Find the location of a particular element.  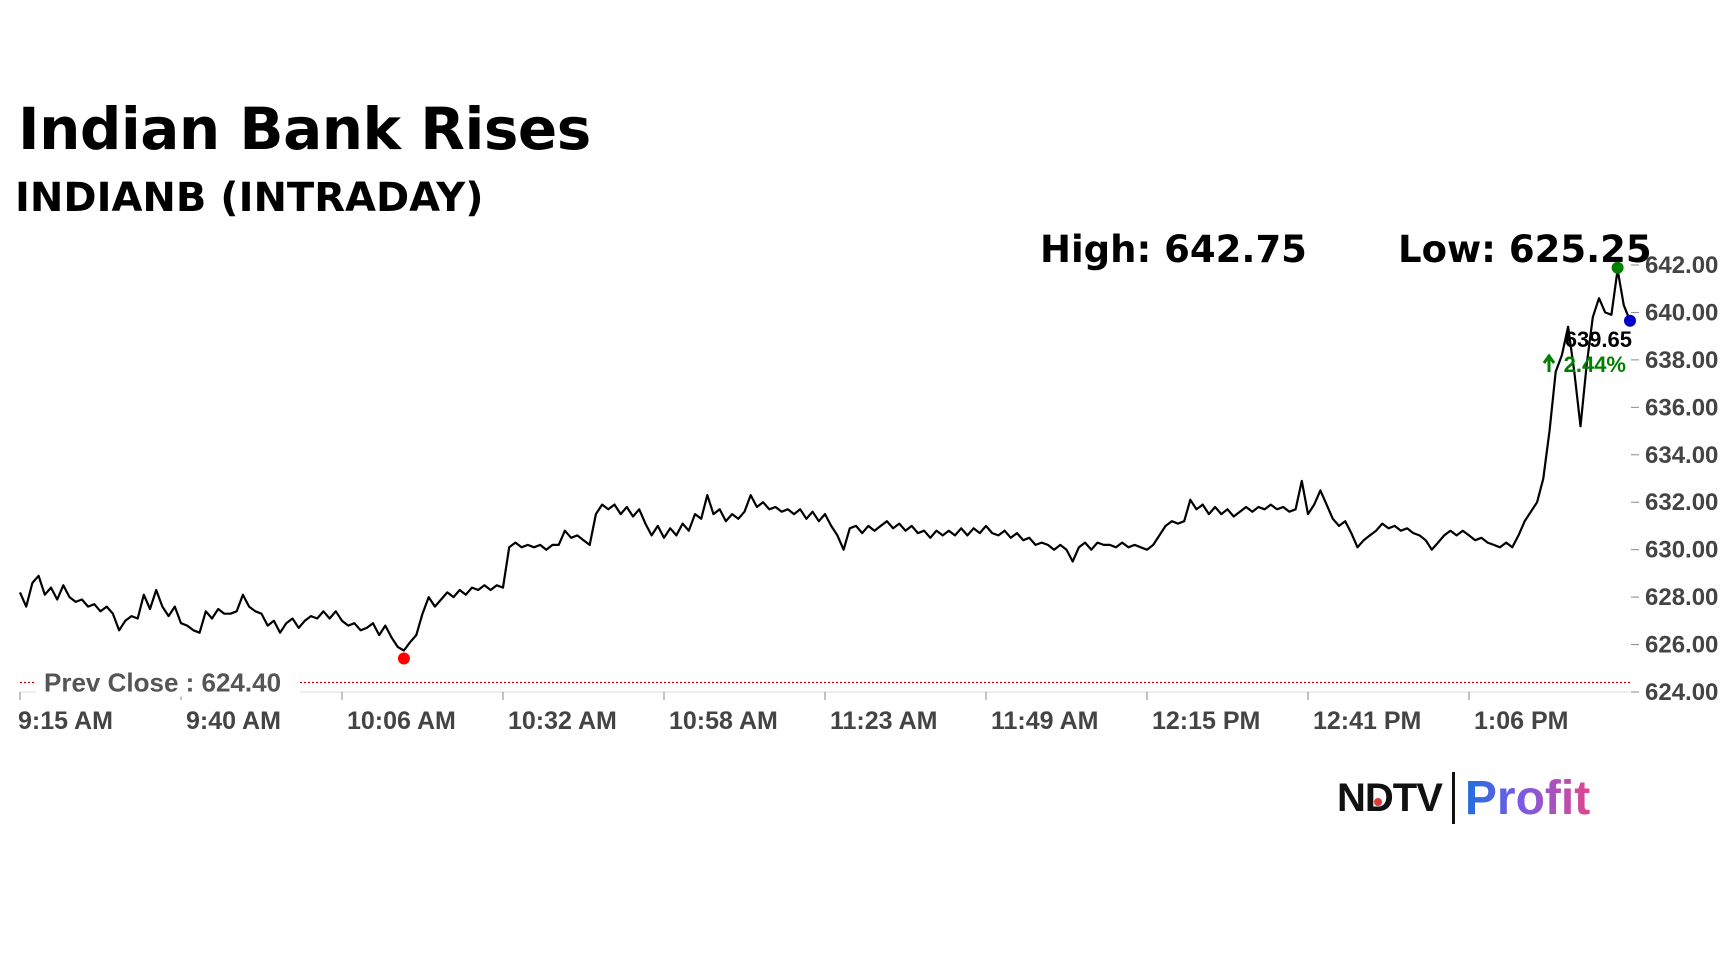

change-group: 2.44% is located at coordinates (1584, 364).